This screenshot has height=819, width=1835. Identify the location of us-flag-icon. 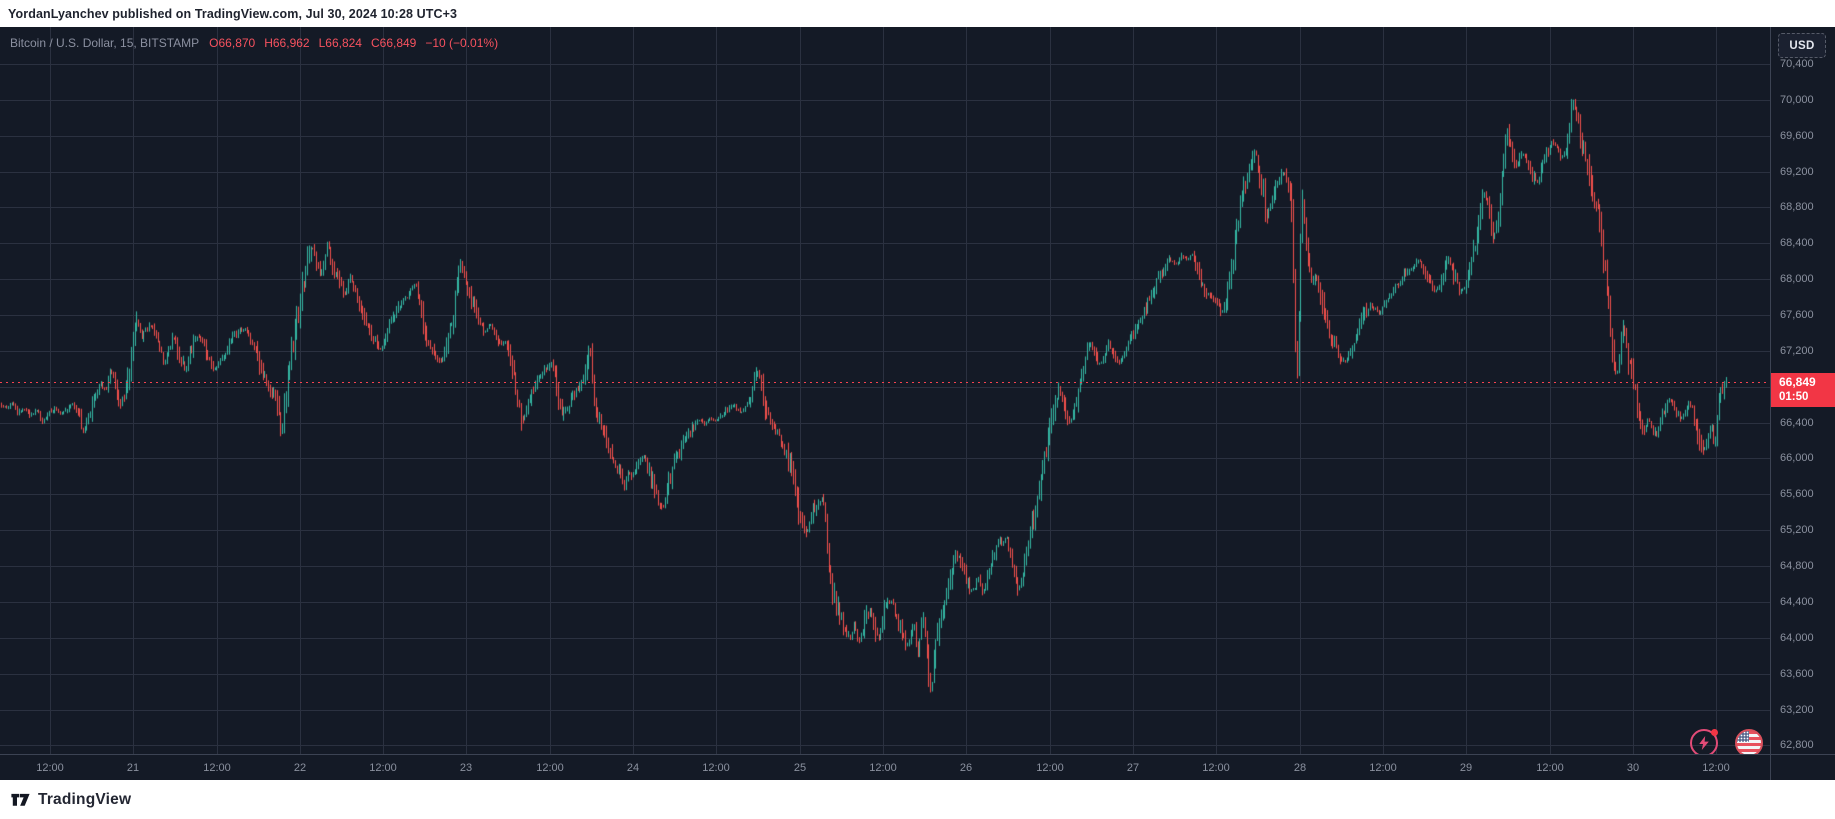
(1749, 741).